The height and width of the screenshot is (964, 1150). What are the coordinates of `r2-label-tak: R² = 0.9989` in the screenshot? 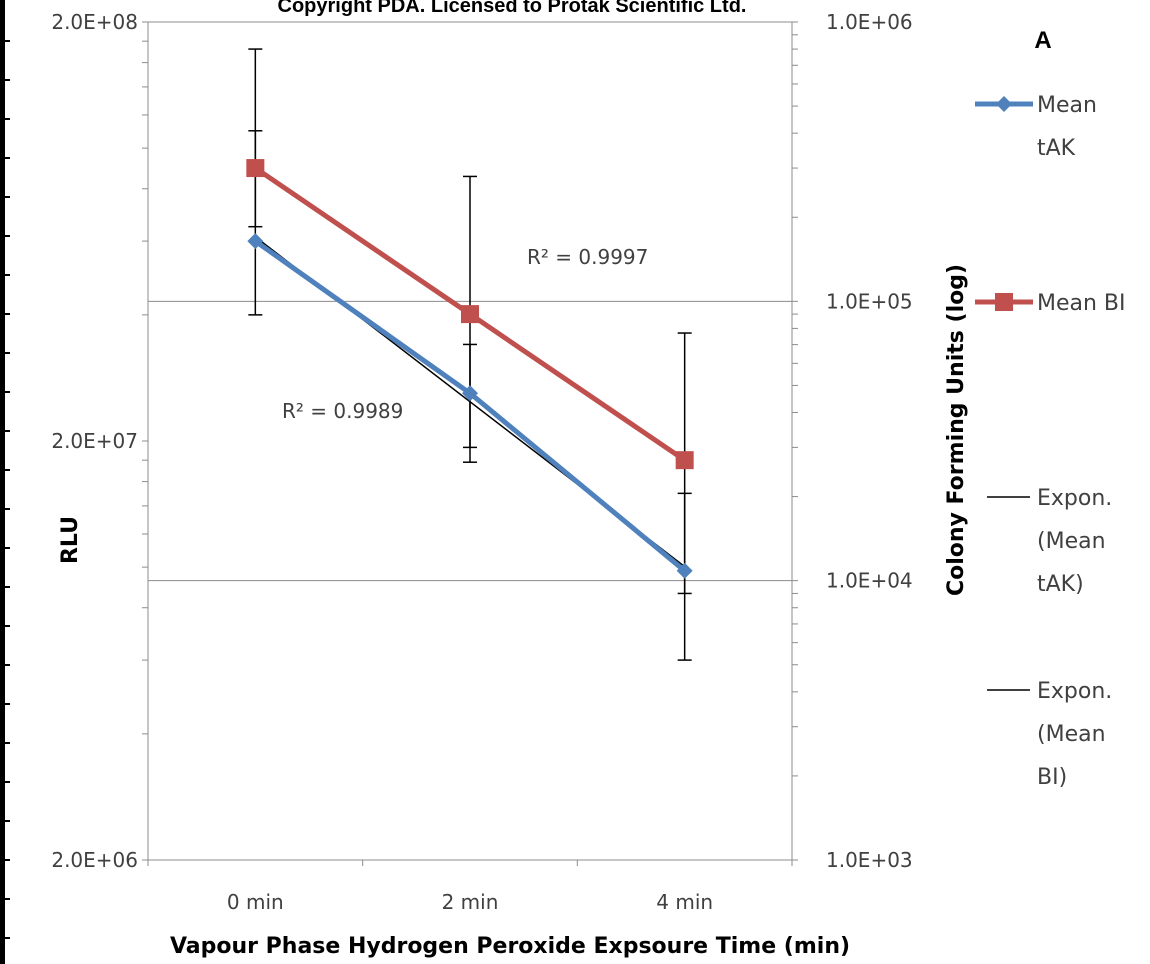 It's located at (342, 411).